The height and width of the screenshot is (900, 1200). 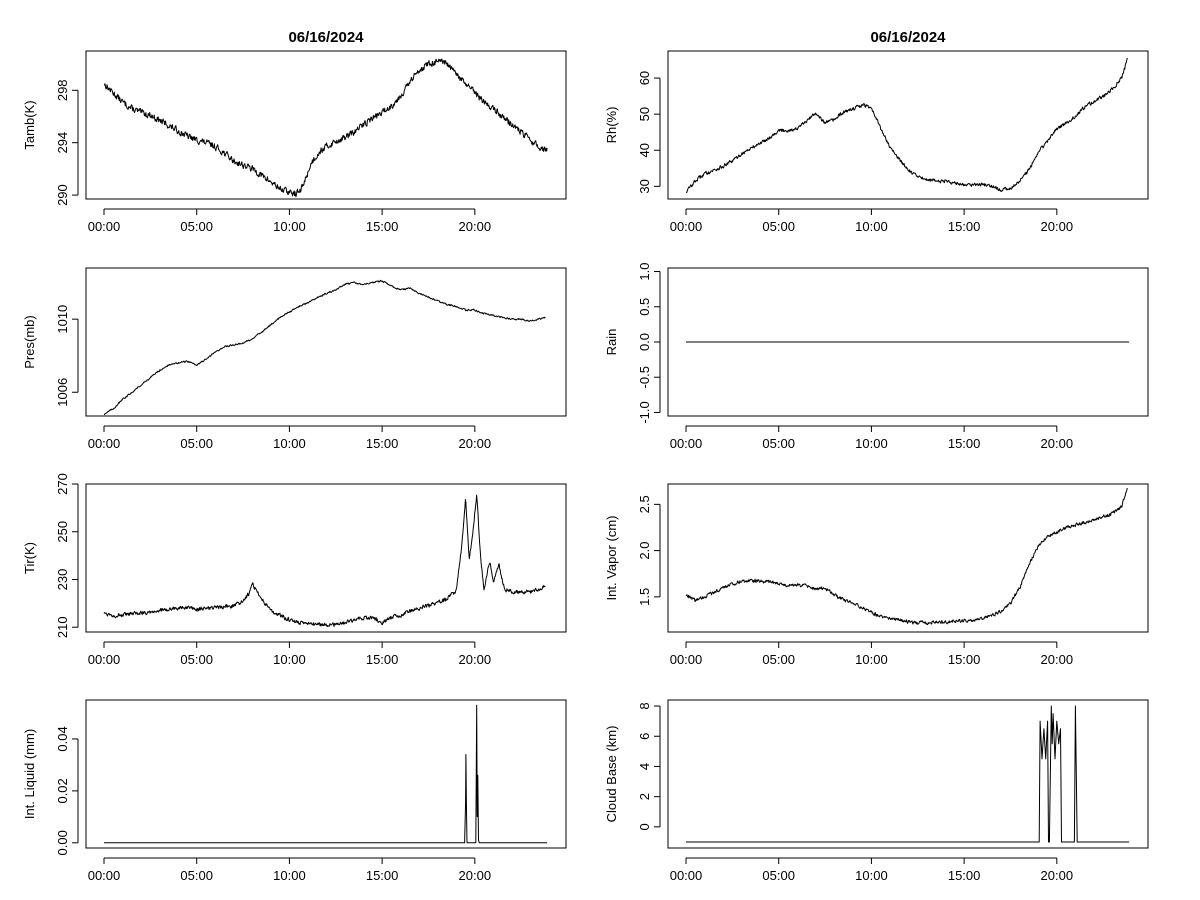 I want to click on y-tick-label: 1.0, so click(x=644, y=271).